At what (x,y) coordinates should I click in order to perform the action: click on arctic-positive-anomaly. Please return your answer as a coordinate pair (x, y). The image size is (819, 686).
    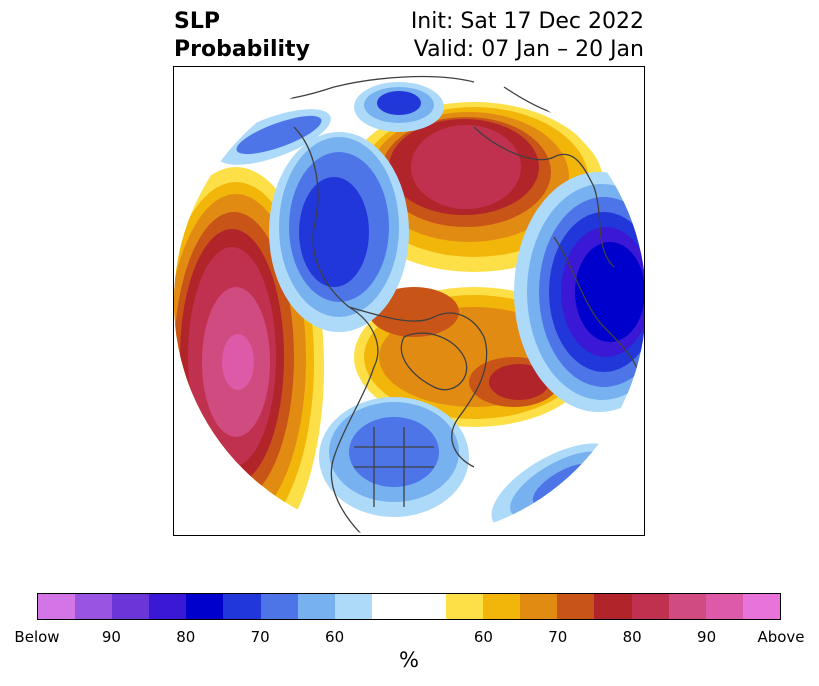
    Looking at the image, I should click on (474, 187).